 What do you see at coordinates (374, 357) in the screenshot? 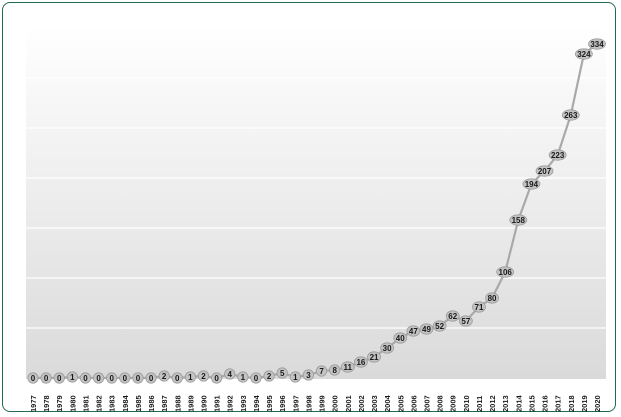
I see `data-label: 21` at bounding box center [374, 357].